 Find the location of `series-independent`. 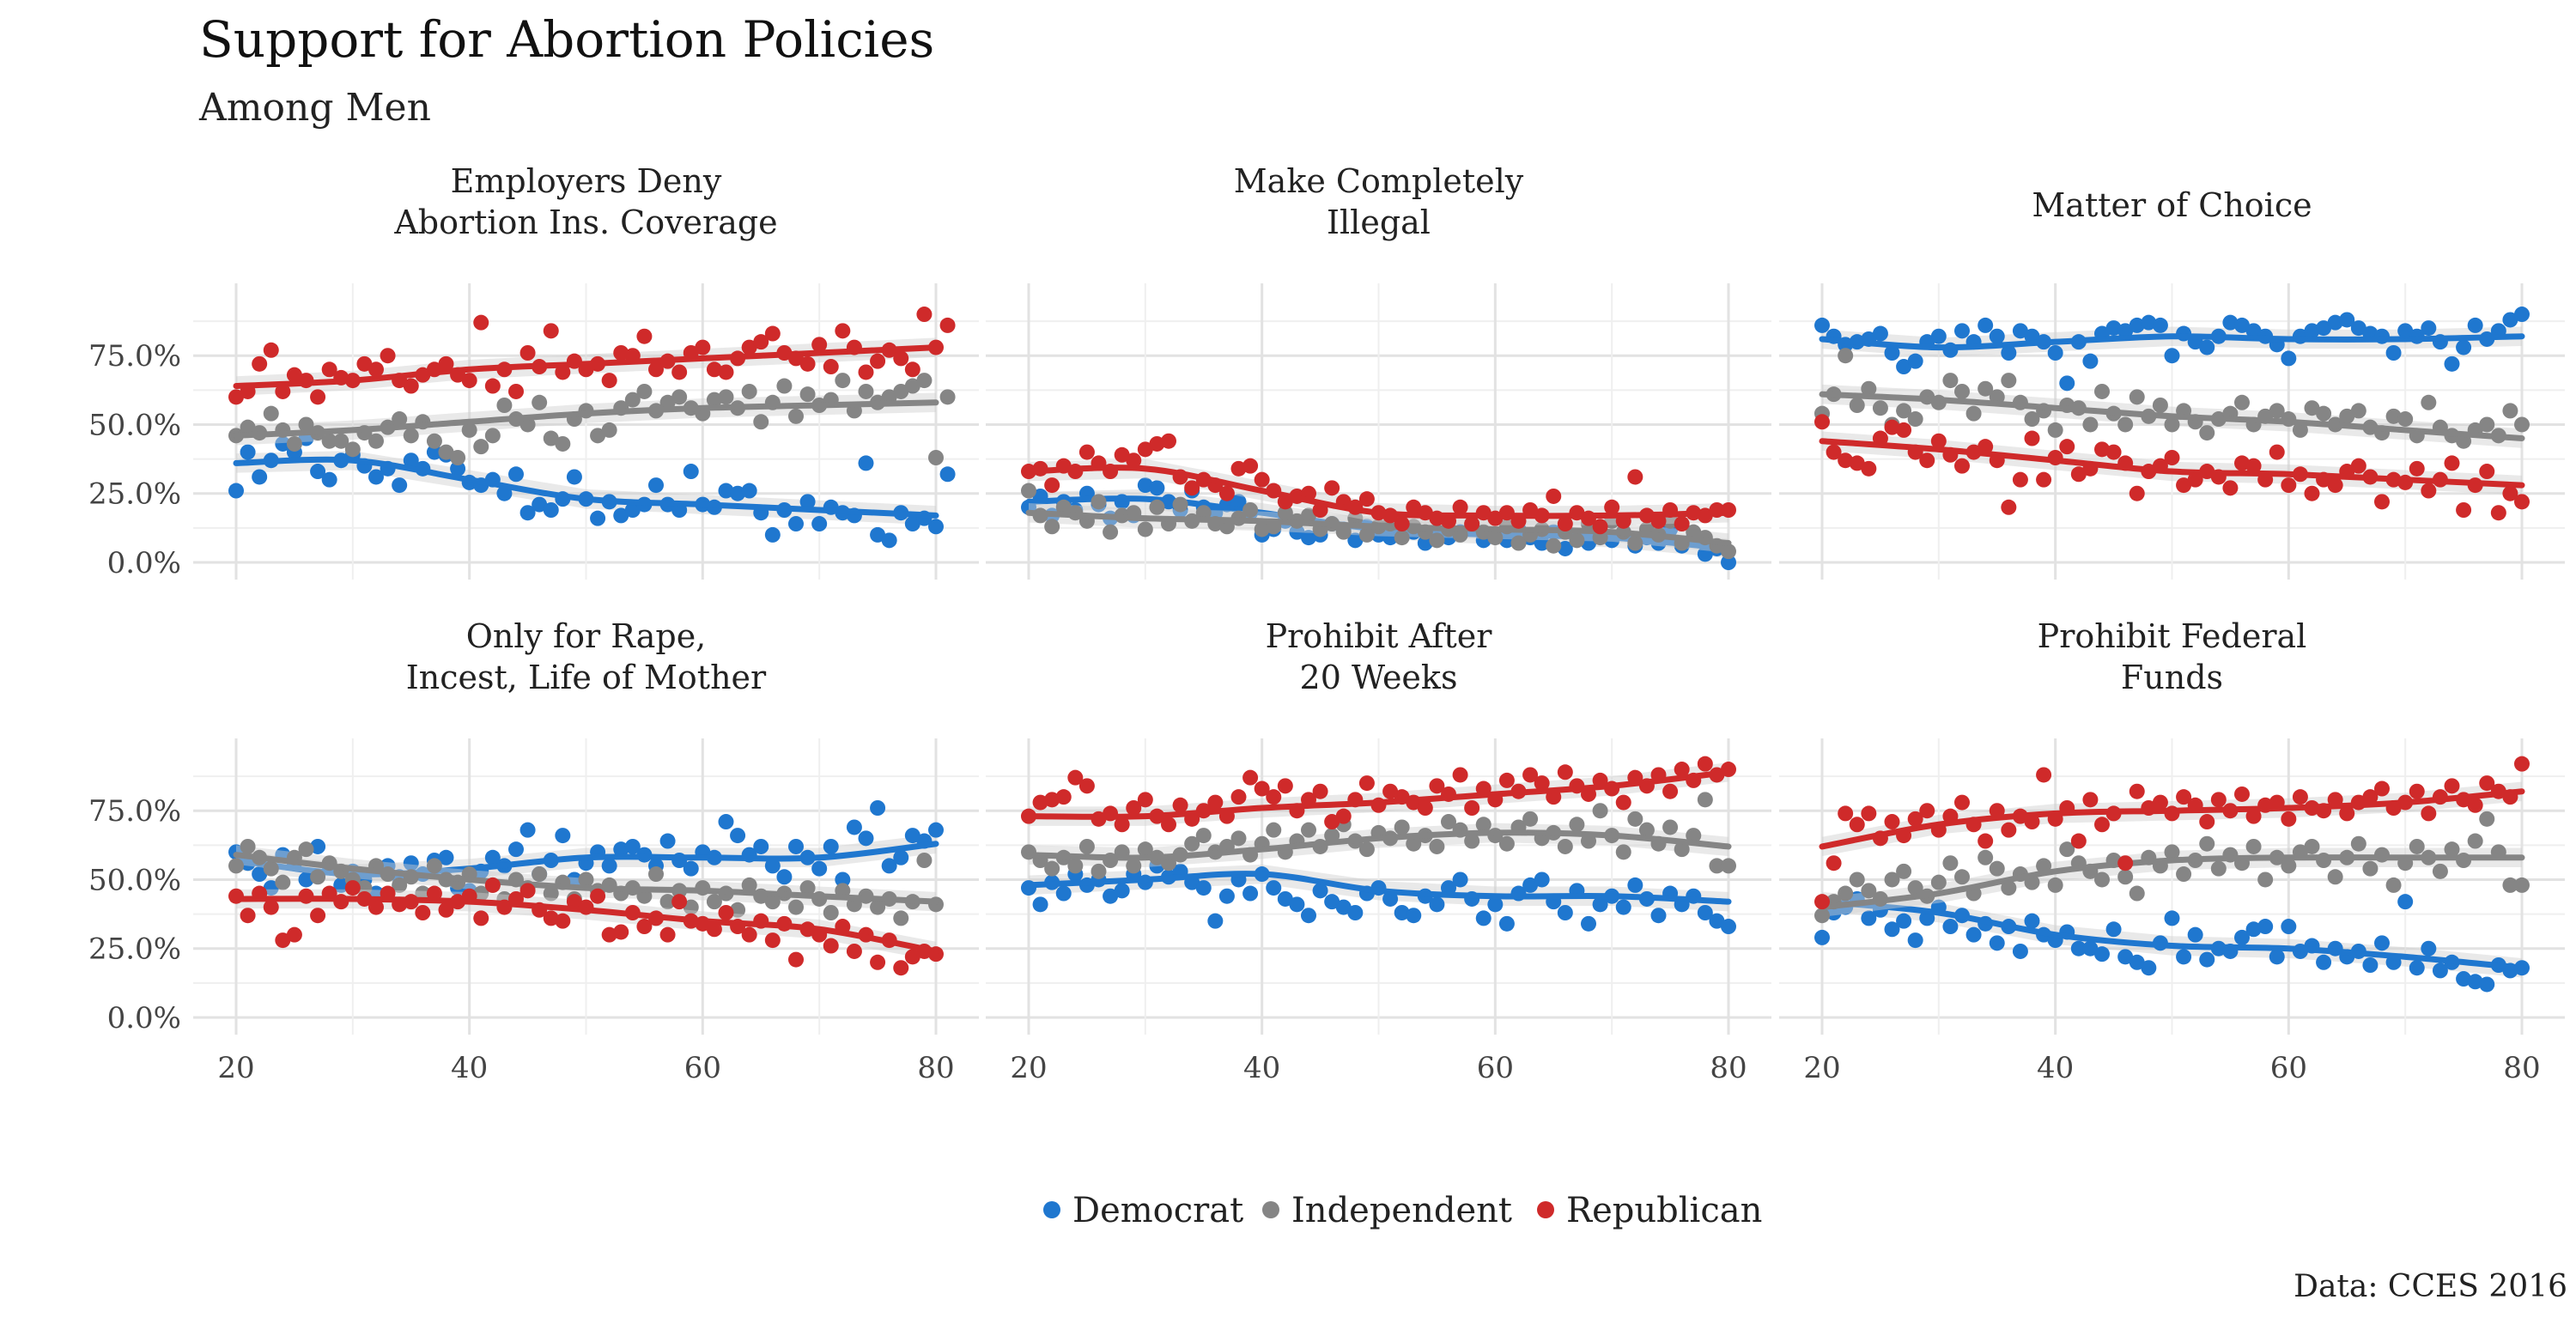

series-independent is located at coordinates (2172, 398).